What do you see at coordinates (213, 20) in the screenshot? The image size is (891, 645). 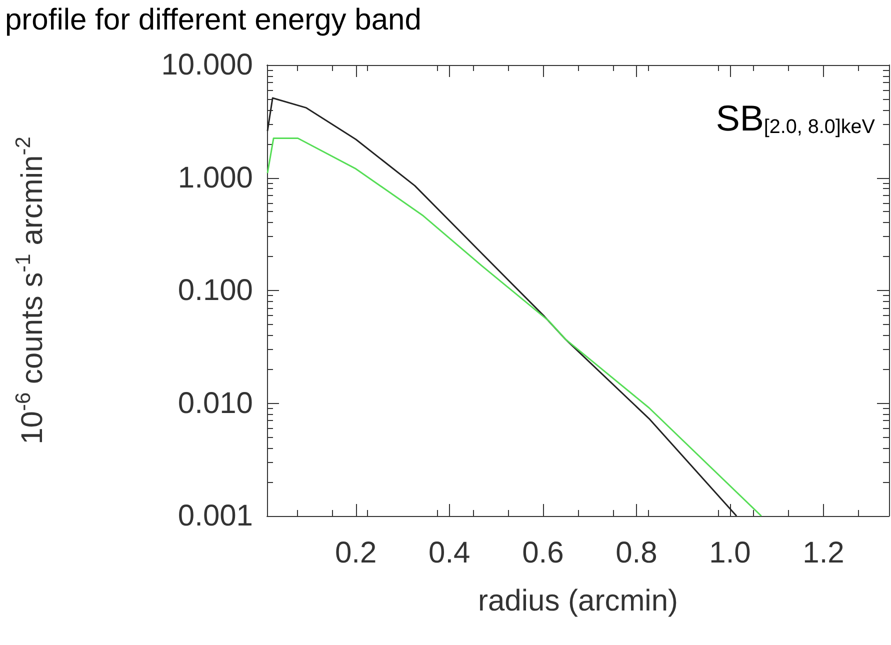 I see `chart-title: profile for different energy band` at bounding box center [213, 20].